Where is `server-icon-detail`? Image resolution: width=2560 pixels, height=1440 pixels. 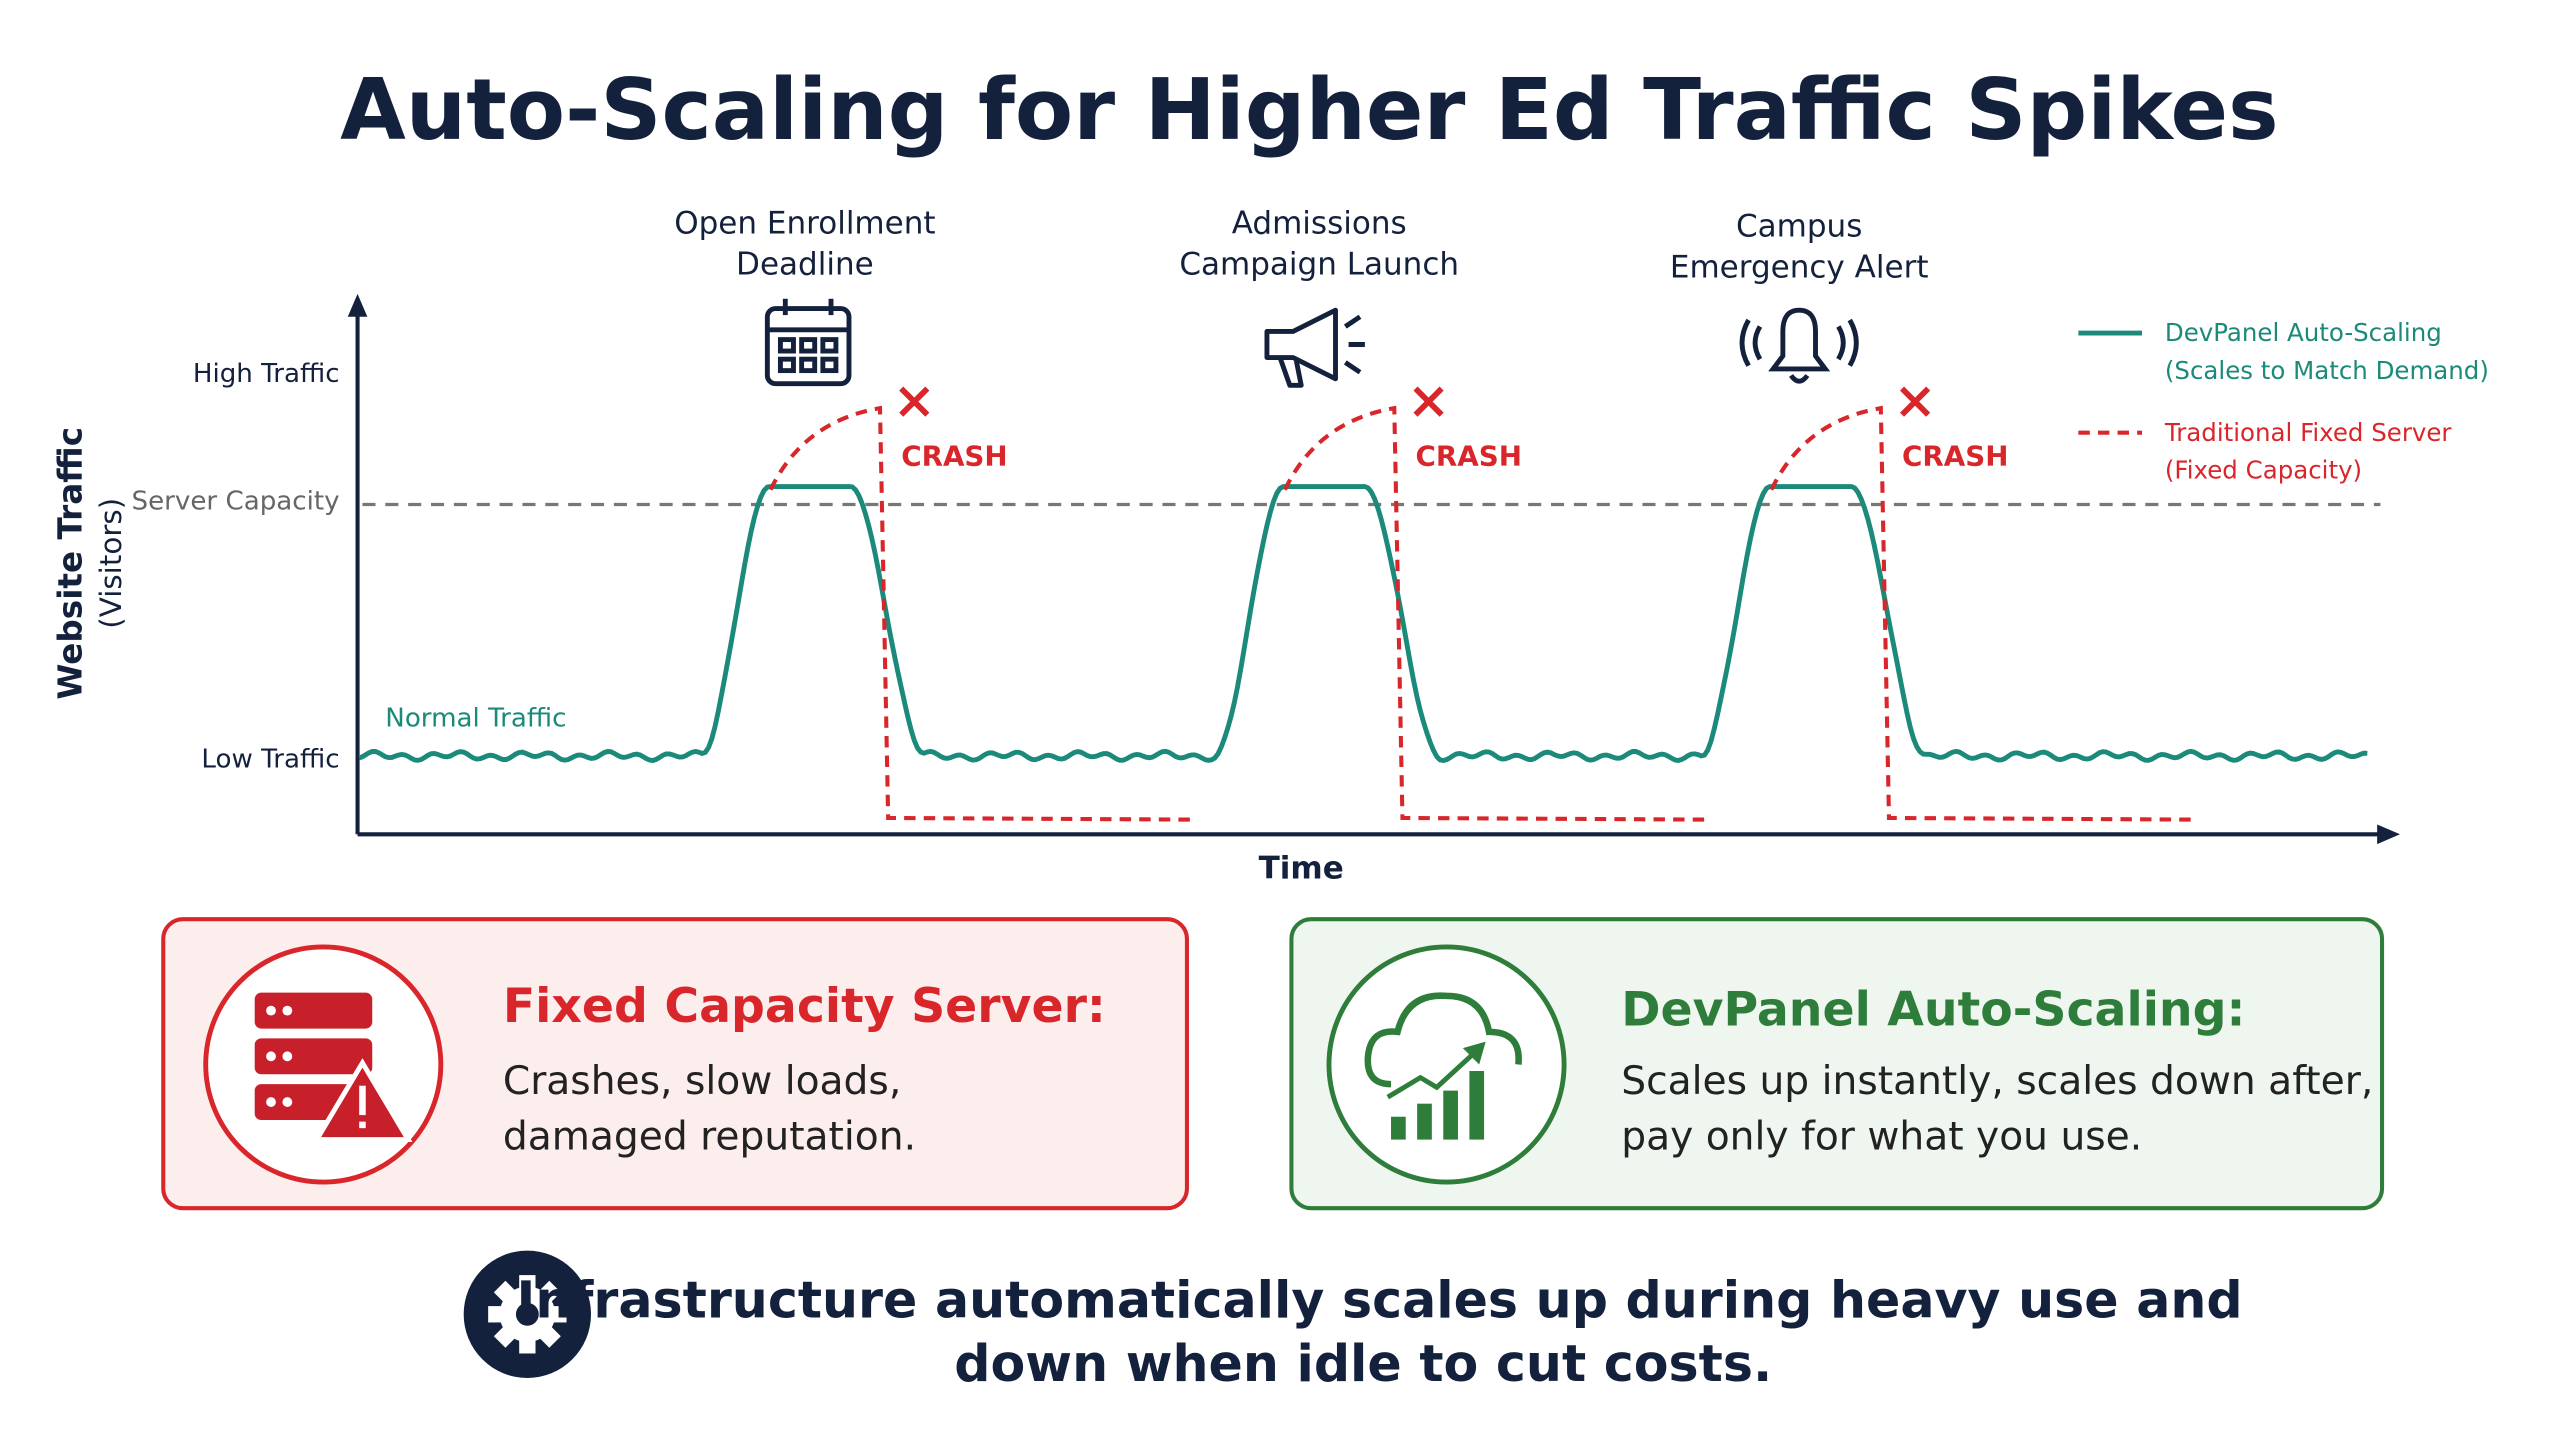
server-icon-detail is located at coordinates (316, 1067).